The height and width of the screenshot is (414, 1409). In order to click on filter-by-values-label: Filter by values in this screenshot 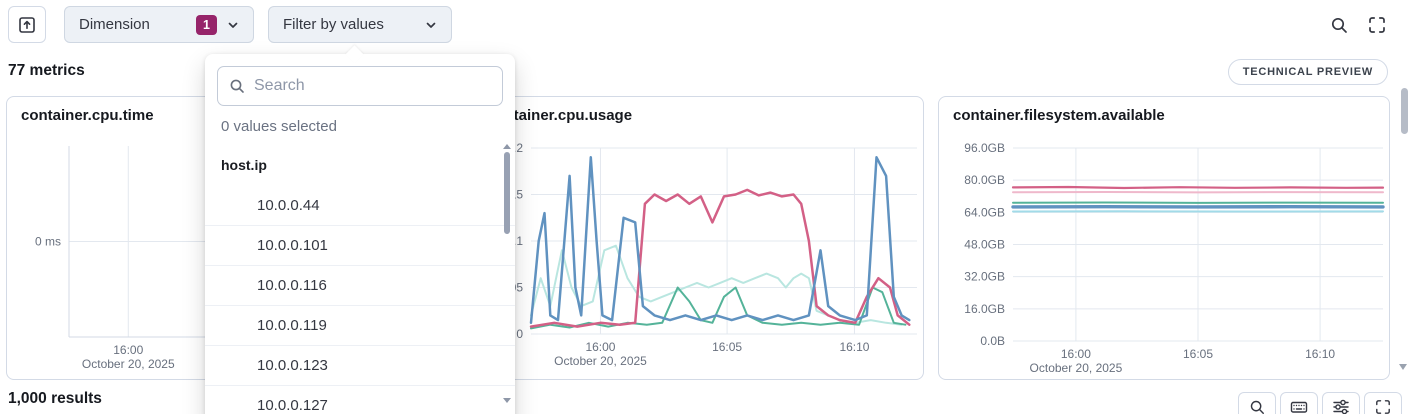, I will do `click(333, 24)`.